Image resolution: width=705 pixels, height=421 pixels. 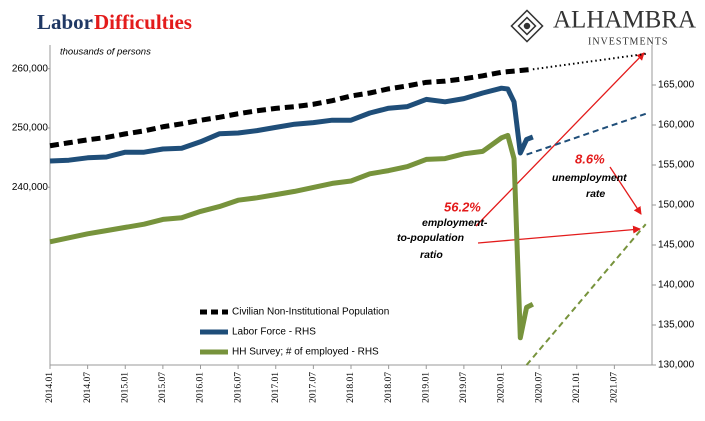 What do you see at coordinates (274, 332) in the screenshot?
I see `legend-label: Labor Force - RHS` at bounding box center [274, 332].